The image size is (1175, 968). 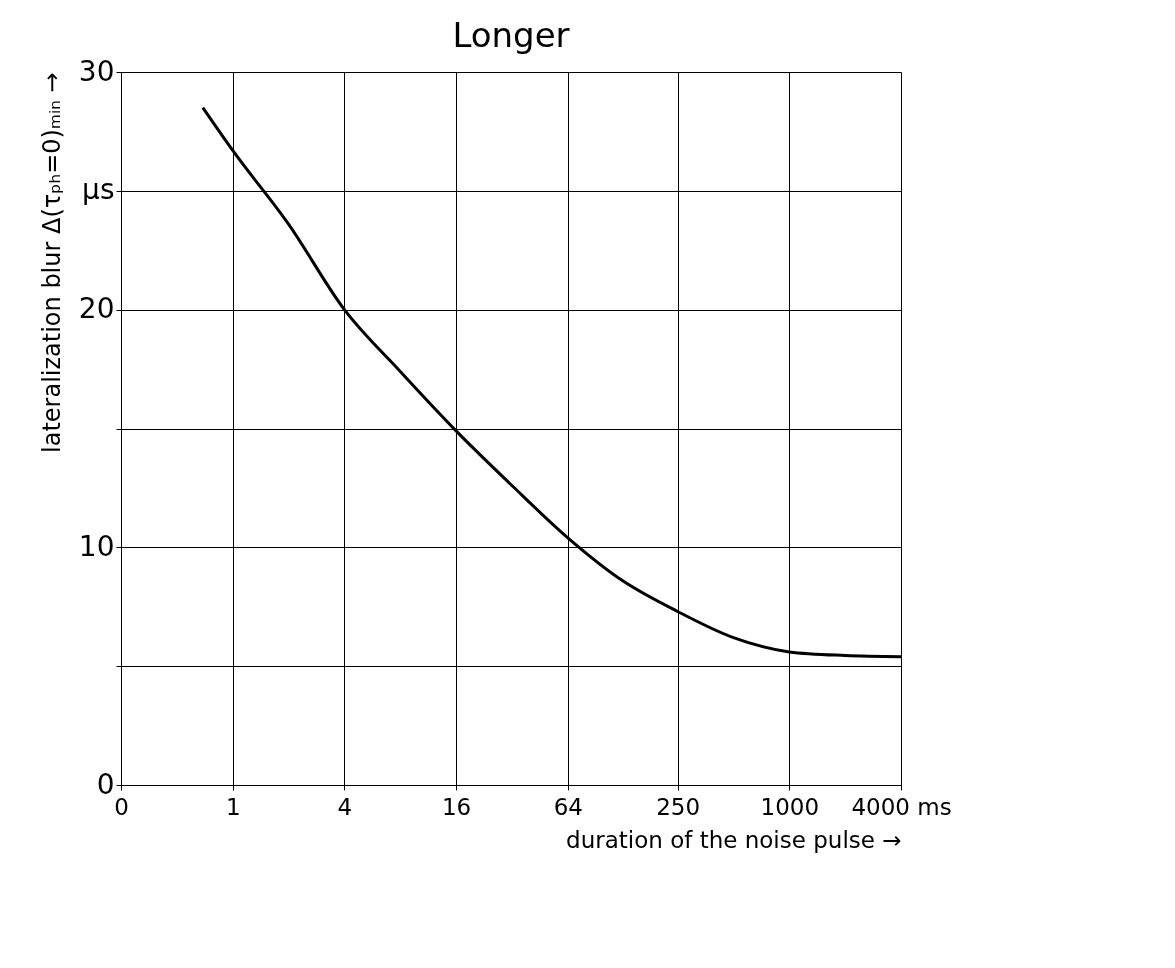 What do you see at coordinates (901, 806) in the screenshot?
I see `x-tick-label: 4000 ms` at bounding box center [901, 806].